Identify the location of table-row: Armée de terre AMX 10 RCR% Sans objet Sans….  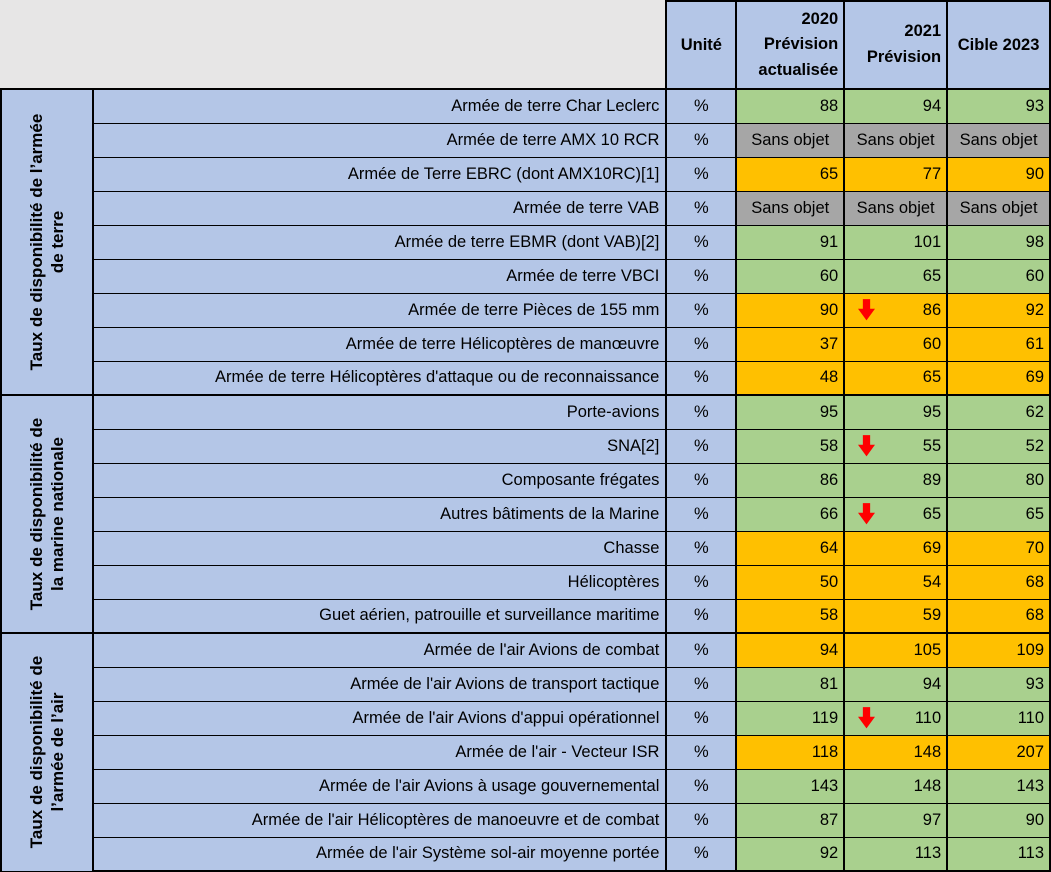
(526, 140).